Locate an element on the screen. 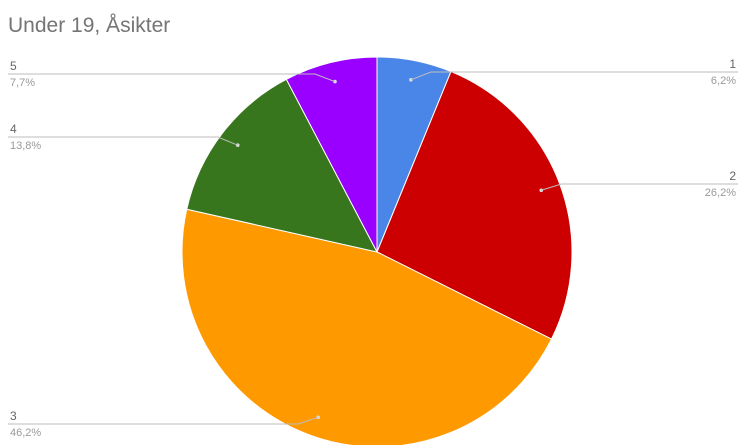 The width and height of the screenshot is (740, 445). slice-percent-2: 26,2% is located at coordinates (720, 193).